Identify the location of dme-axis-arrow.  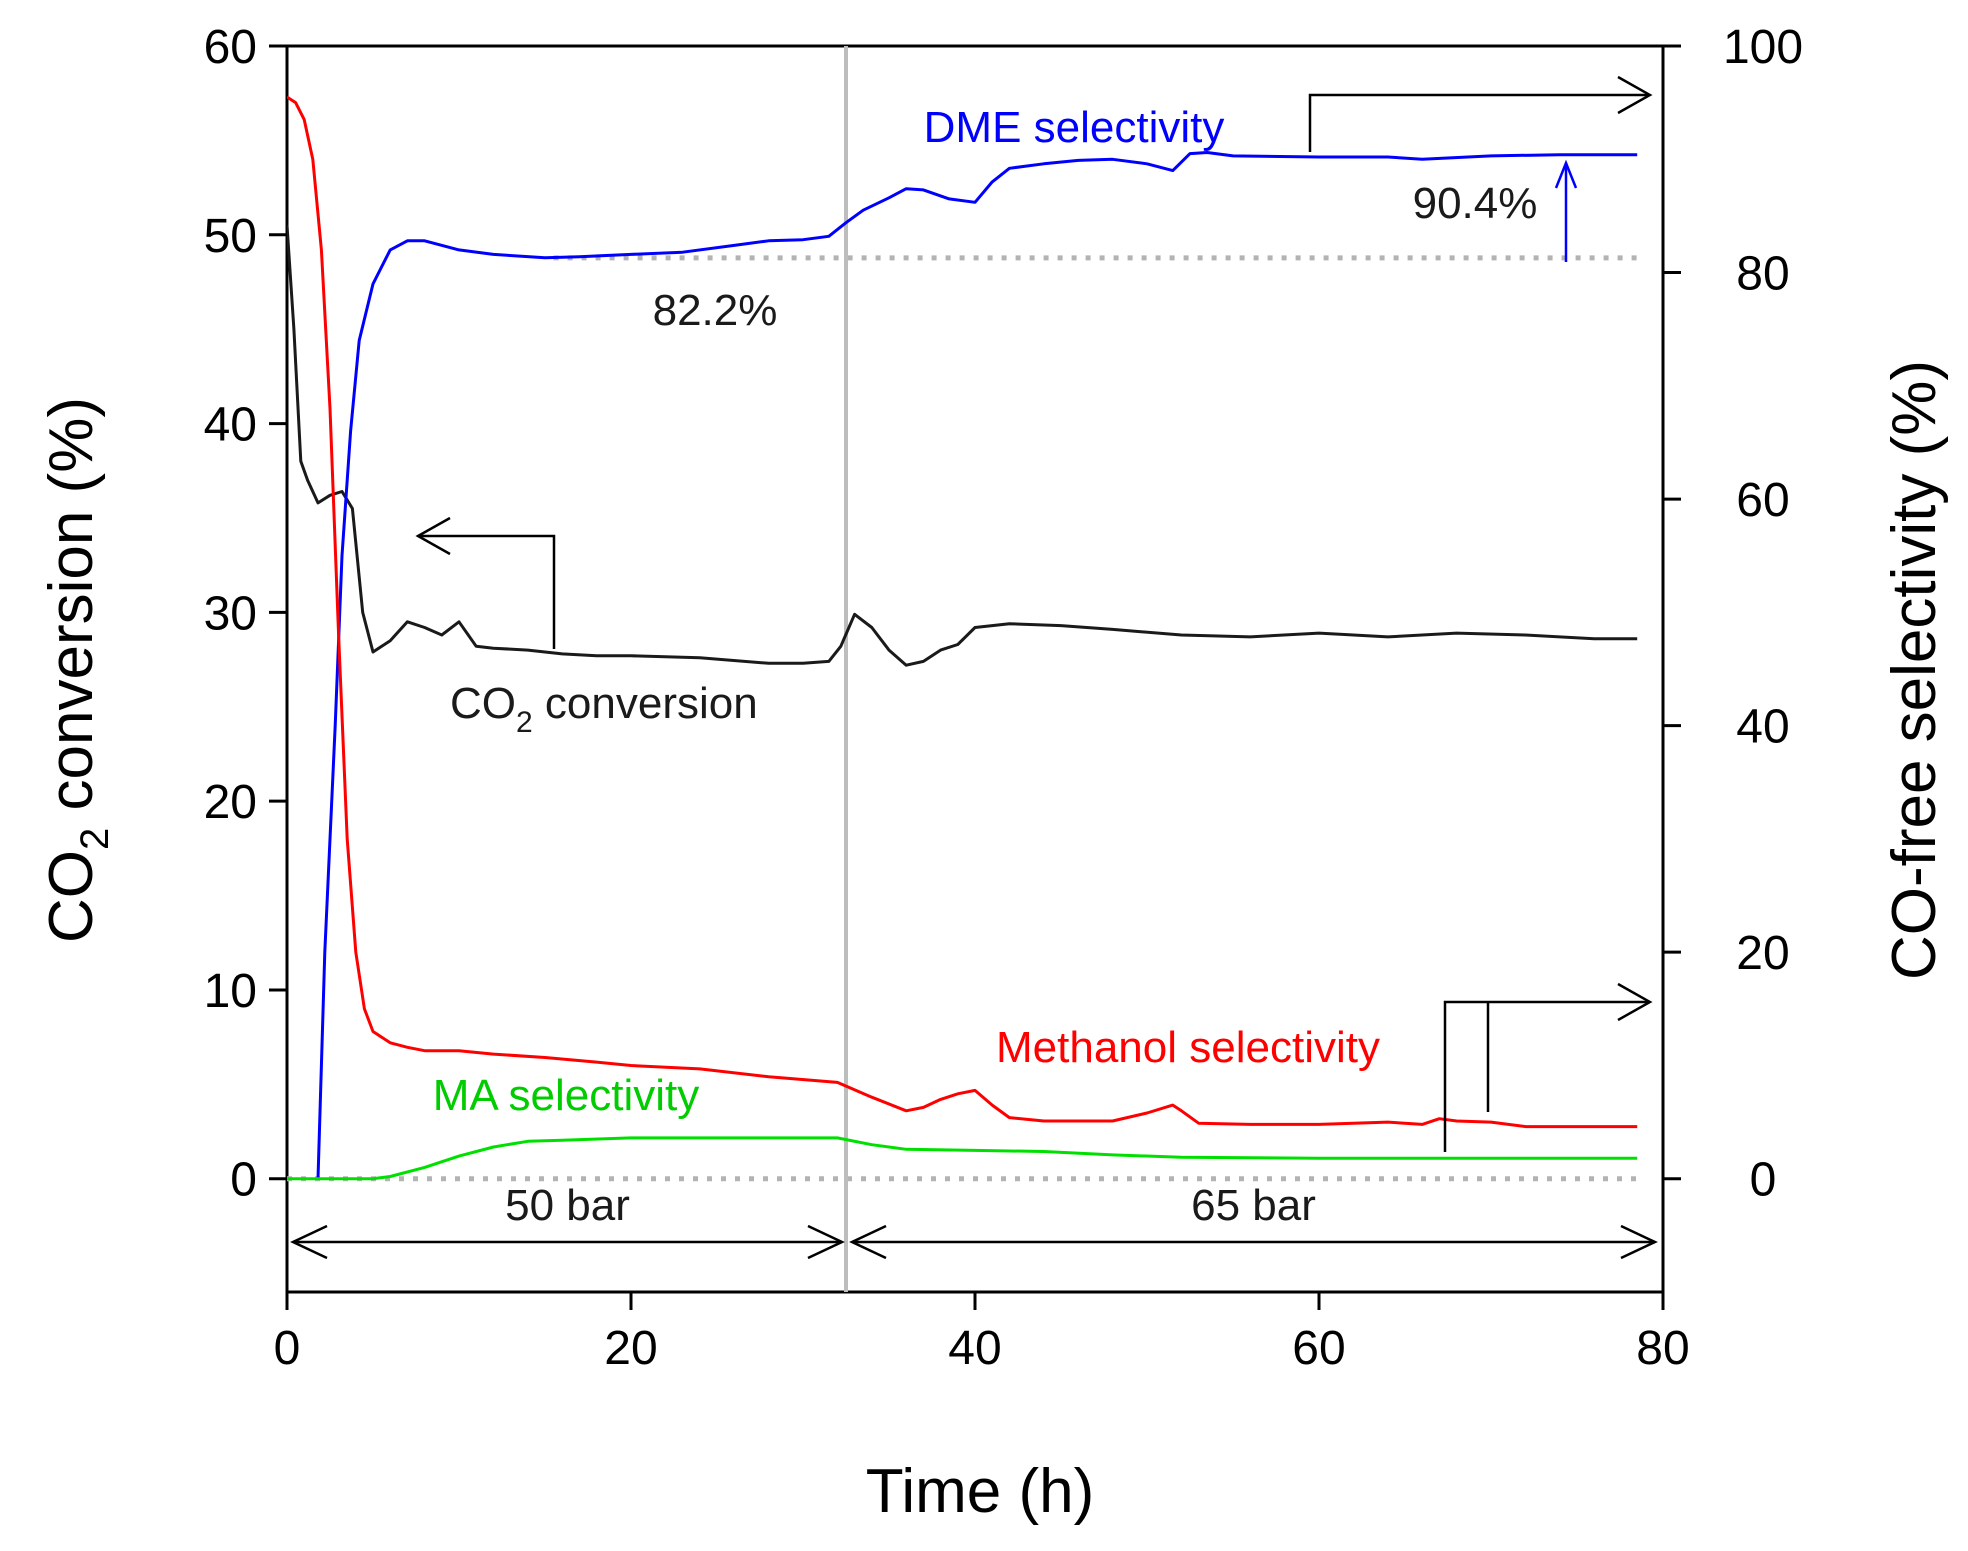
(1479, 122).